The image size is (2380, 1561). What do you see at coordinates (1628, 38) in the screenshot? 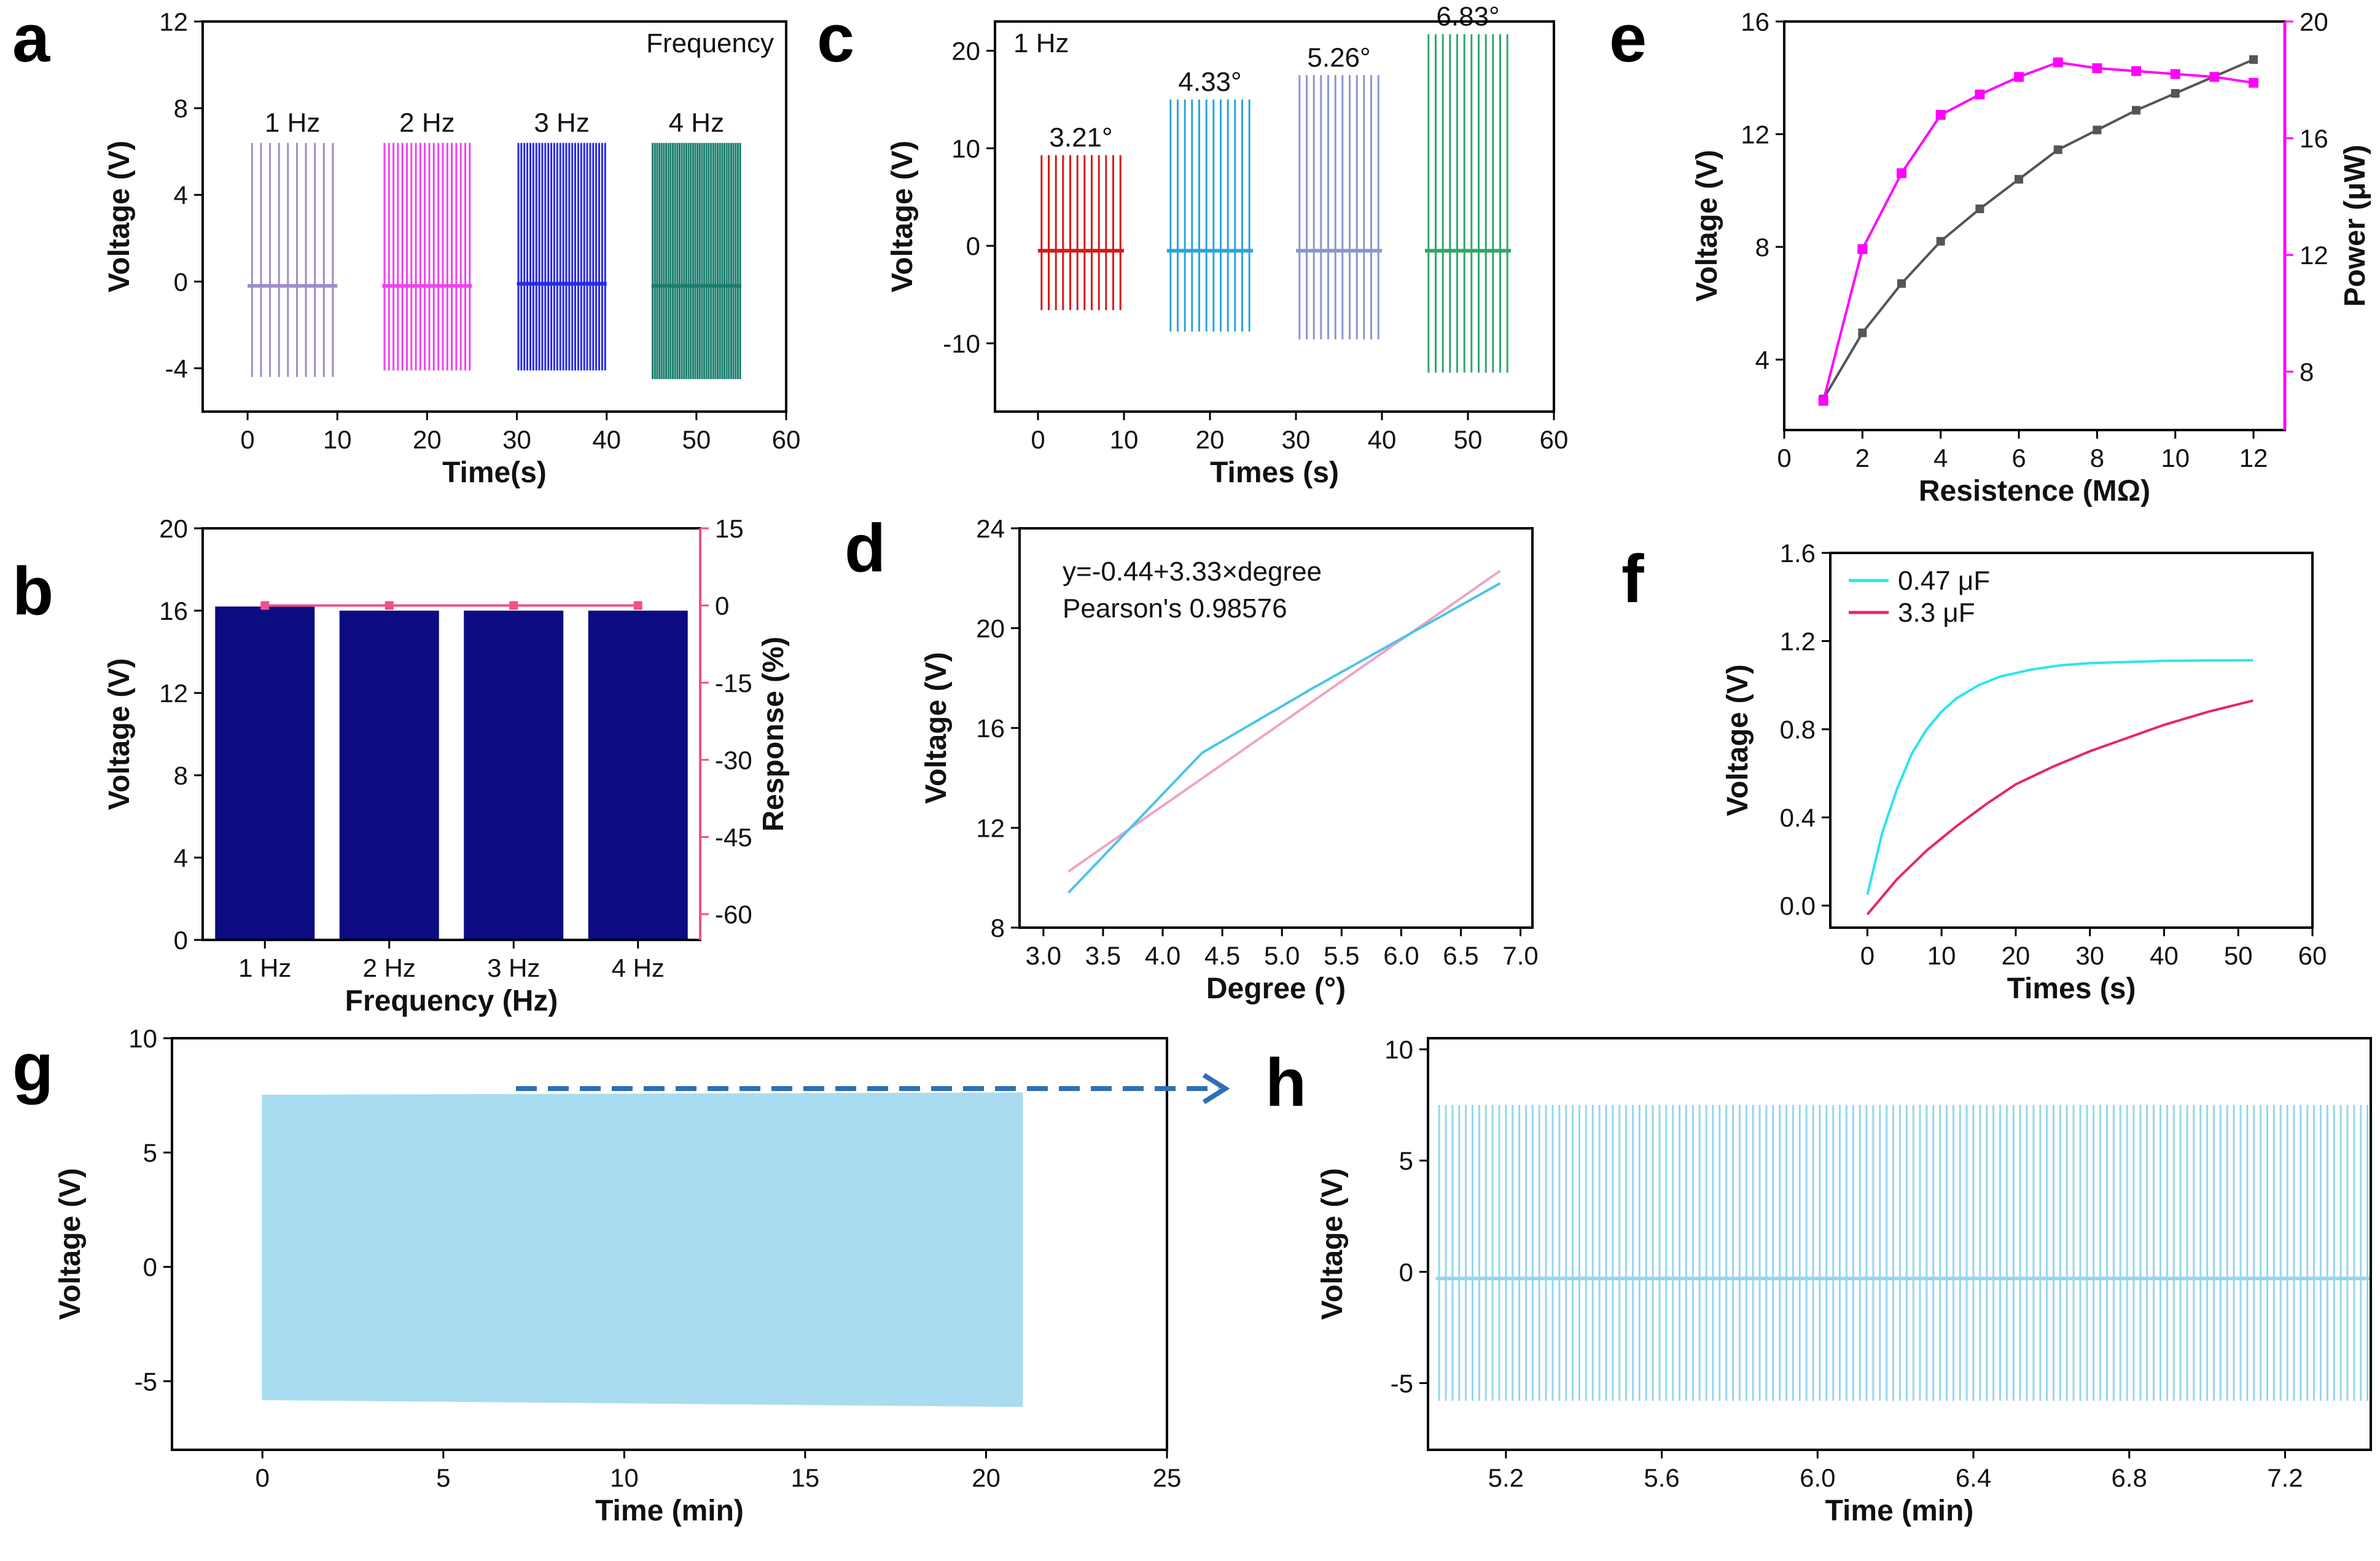
I see `panel-label-e: e` at bounding box center [1628, 38].